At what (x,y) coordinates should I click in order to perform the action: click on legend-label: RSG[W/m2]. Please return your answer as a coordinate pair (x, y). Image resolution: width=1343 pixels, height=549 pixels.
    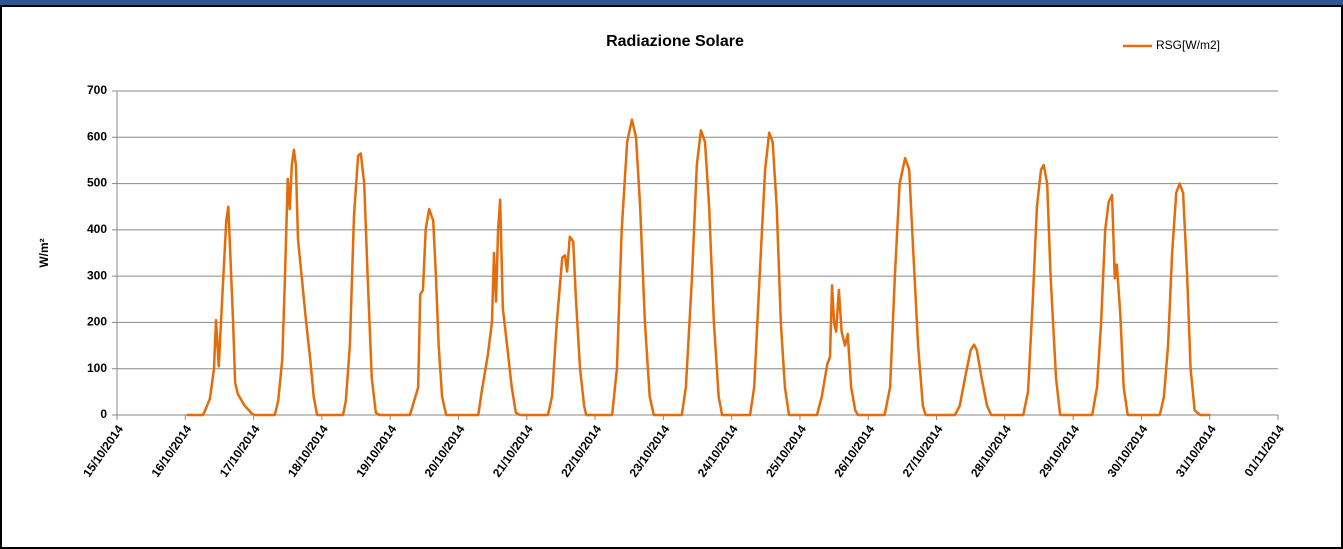
    Looking at the image, I should click on (1188, 45).